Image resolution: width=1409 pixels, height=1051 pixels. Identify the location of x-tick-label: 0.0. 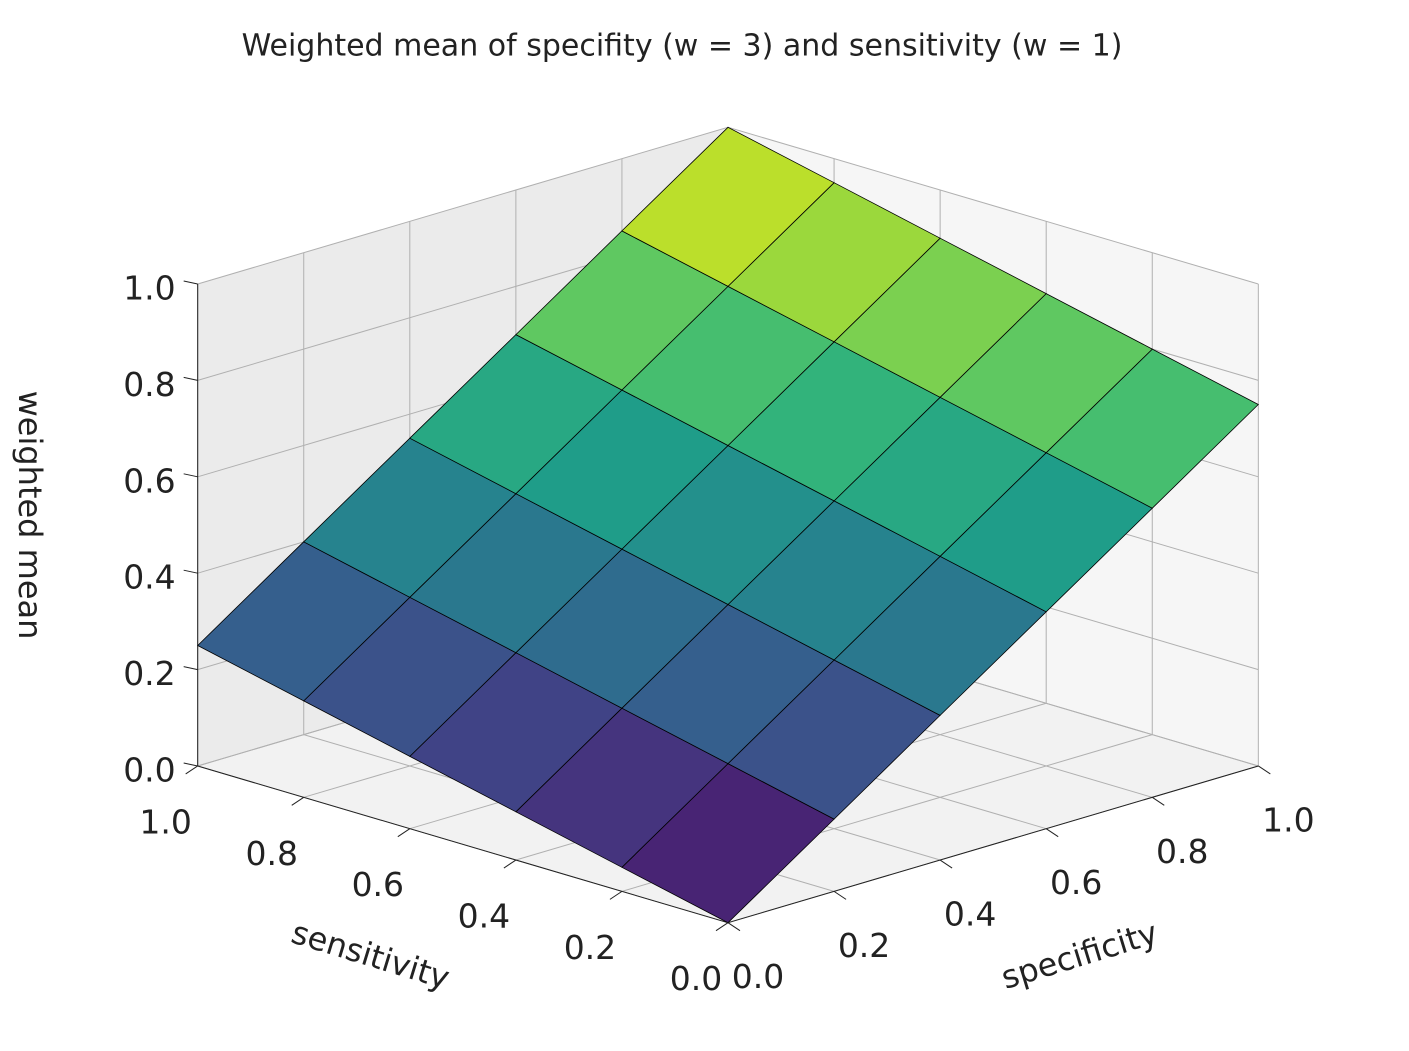
(758, 976).